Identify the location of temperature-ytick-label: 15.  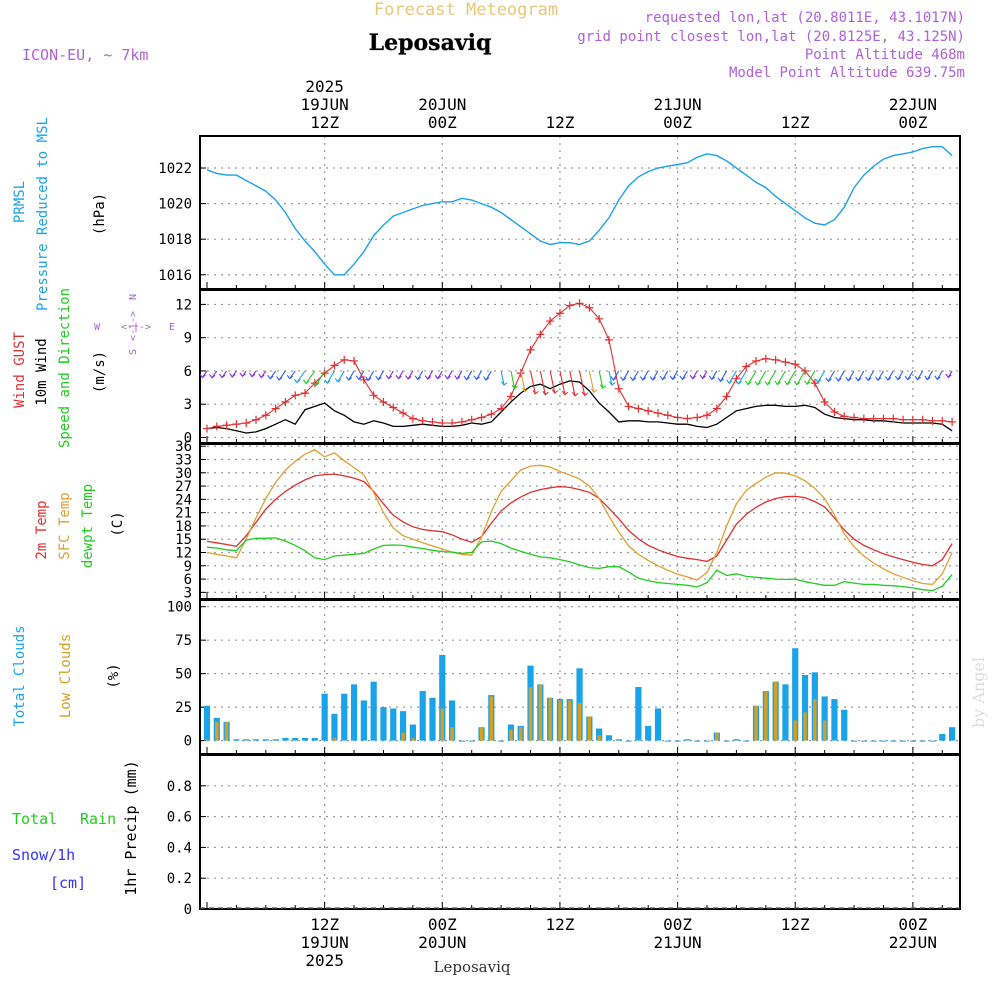
(183, 540).